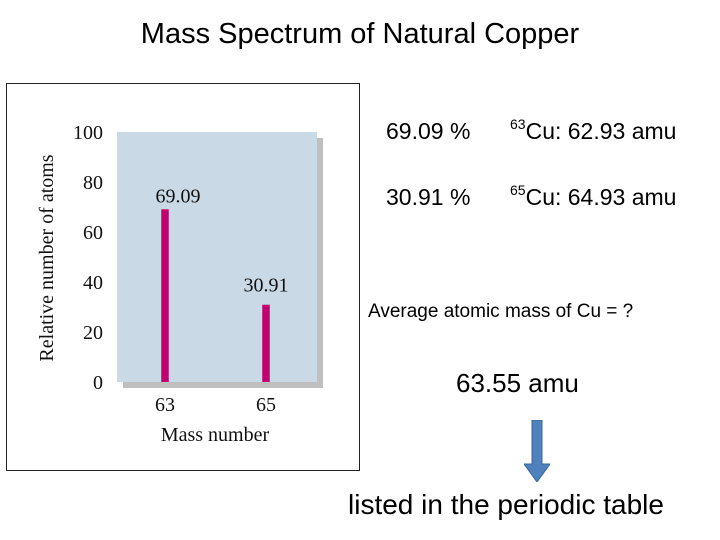 This screenshot has width=720, height=540. What do you see at coordinates (93, 333) in the screenshot?
I see `y-tick-label: 20` at bounding box center [93, 333].